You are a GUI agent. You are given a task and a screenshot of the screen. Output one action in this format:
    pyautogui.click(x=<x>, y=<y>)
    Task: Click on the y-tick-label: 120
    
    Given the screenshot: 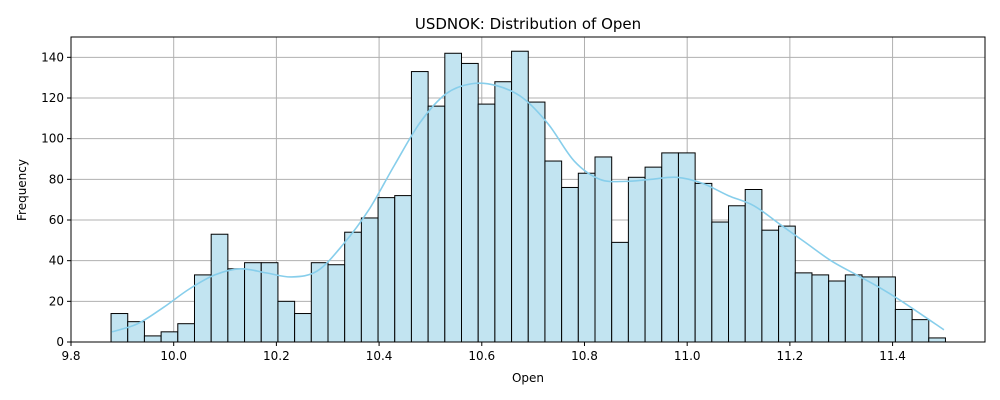 What is the action you would take?
    pyautogui.click(x=52, y=98)
    